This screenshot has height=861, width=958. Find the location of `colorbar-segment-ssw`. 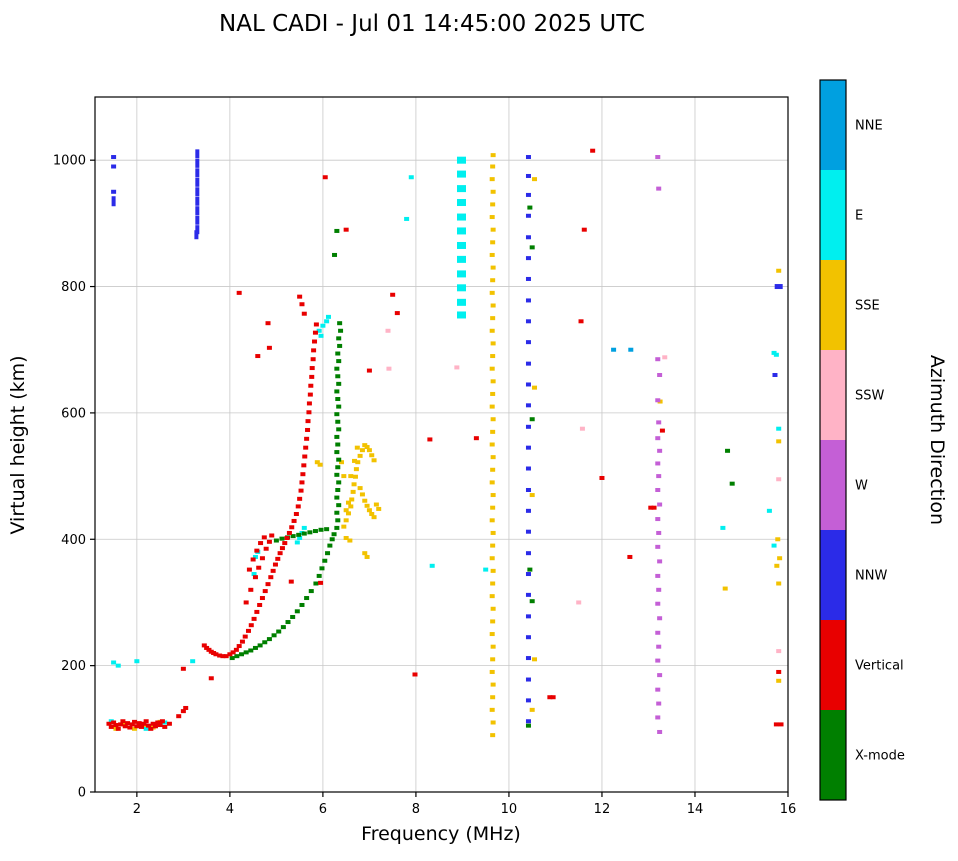

colorbar-segment-ssw is located at coordinates (833, 395).